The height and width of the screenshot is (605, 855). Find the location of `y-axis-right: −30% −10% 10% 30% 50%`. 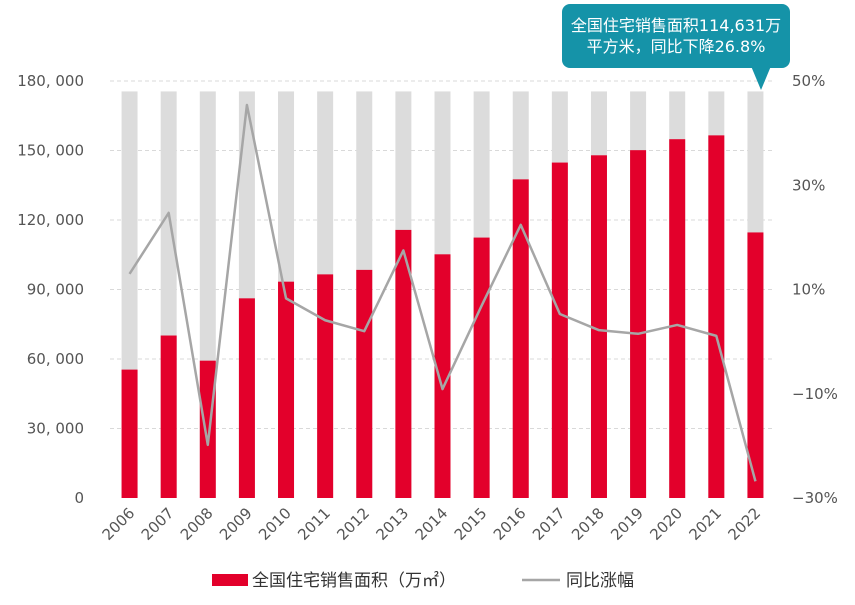

y-axis-right: −30% −10% 10% 30% 50% is located at coordinates (815, 289).